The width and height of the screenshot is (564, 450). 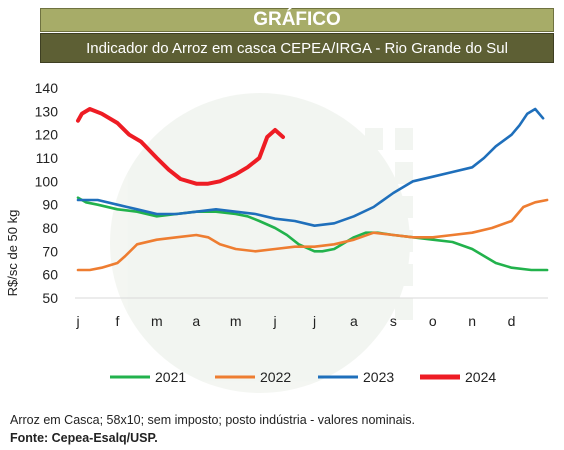 What do you see at coordinates (170, 377) in the screenshot?
I see `legend-label: 2021` at bounding box center [170, 377].